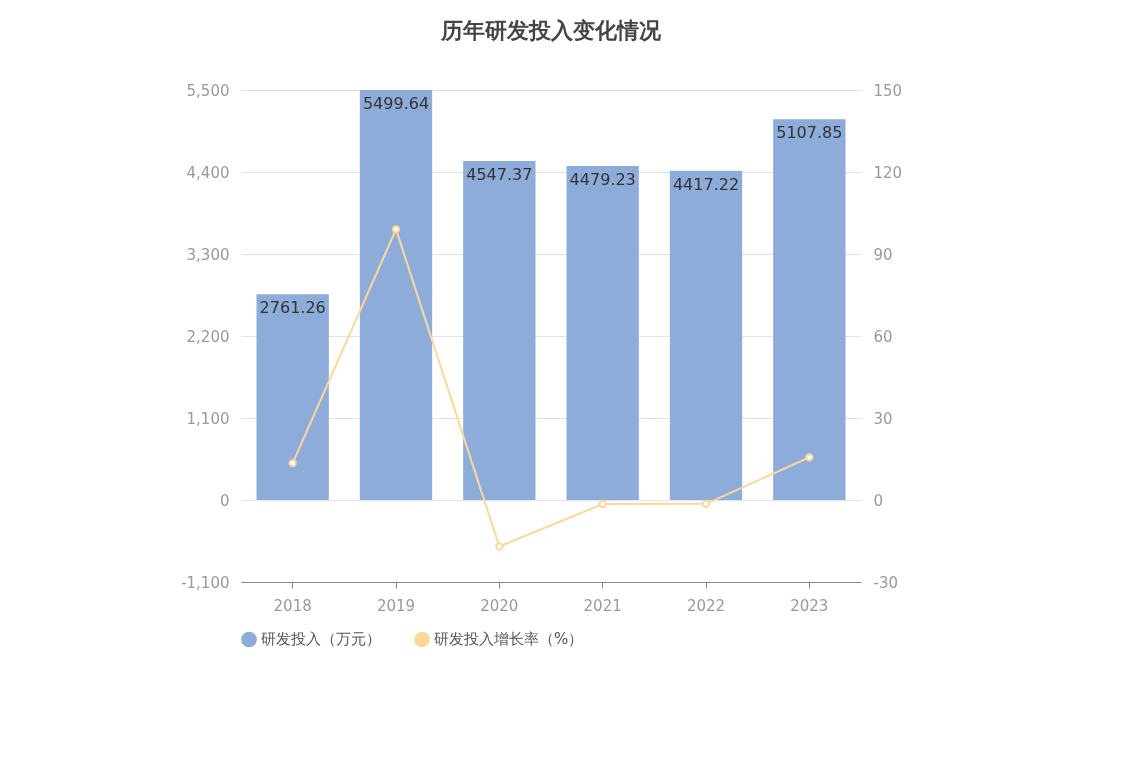 Image resolution: width=1148 pixels, height=776 pixels. I want to click on y2-tick-label: -30, so click(885, 582).